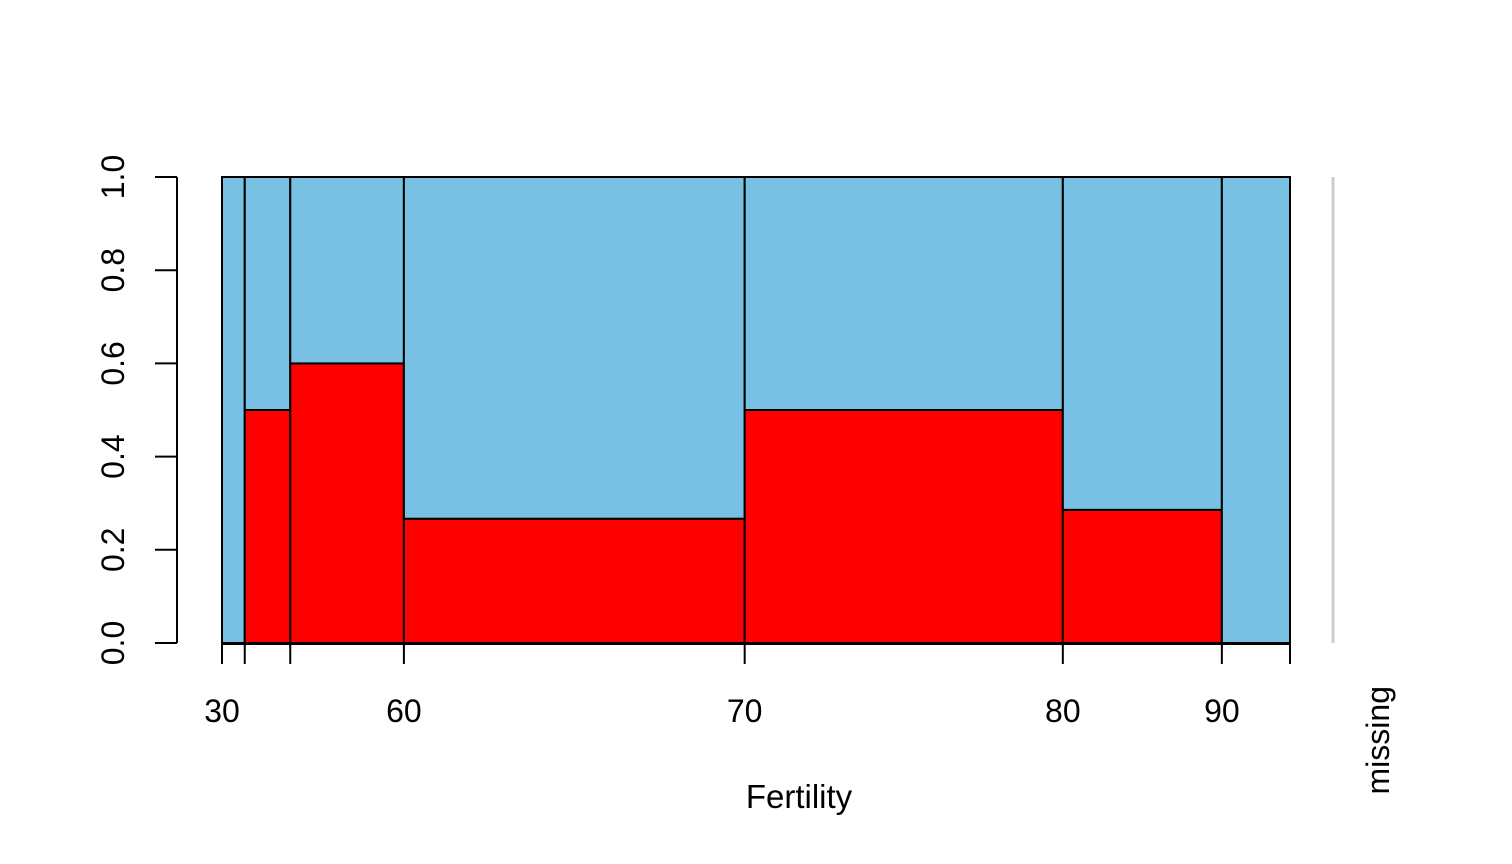  I want to click on x-axis: 30 60 70 80 90, so click(747, 686).